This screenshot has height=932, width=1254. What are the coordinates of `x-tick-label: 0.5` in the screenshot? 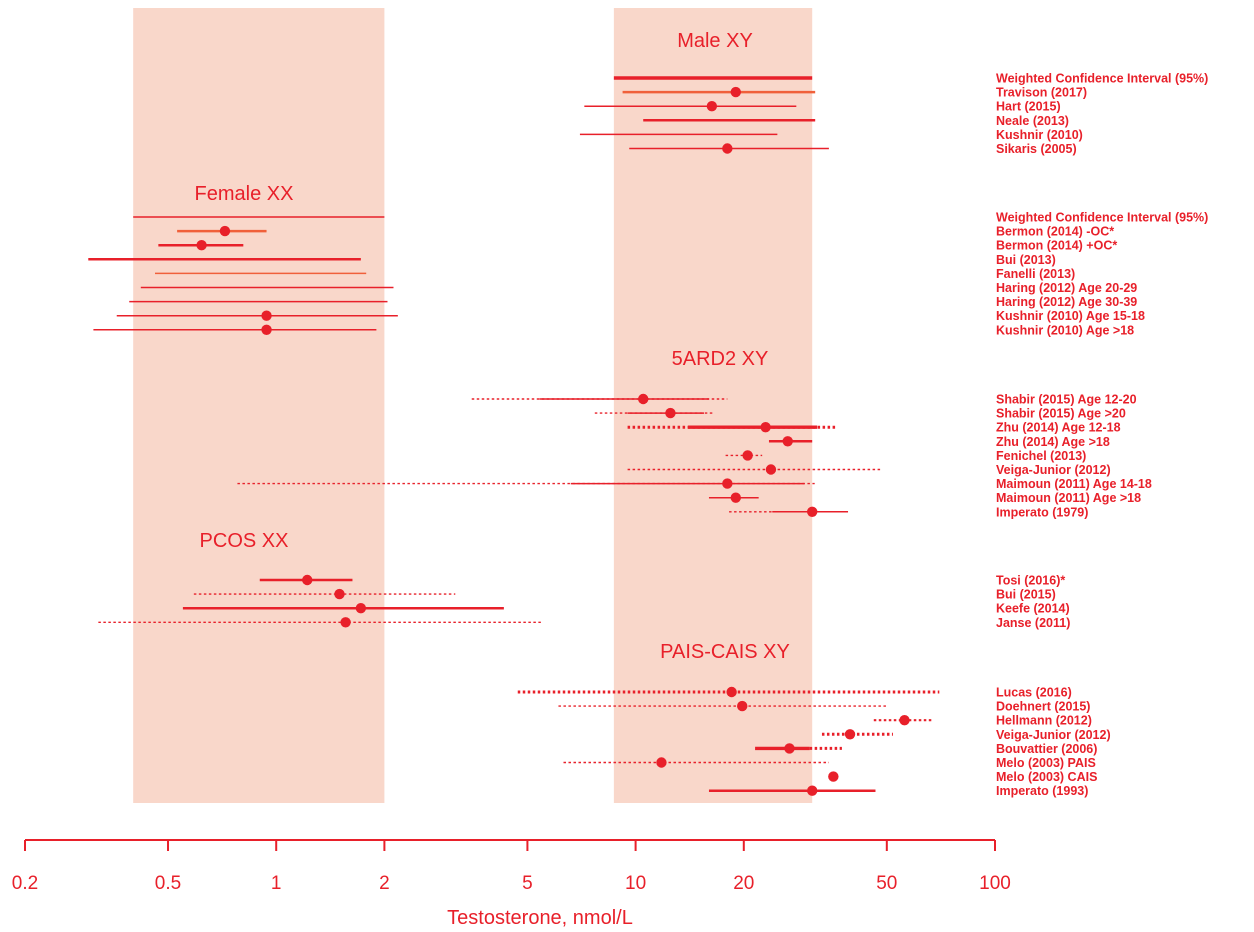 It's located at (168, 883).